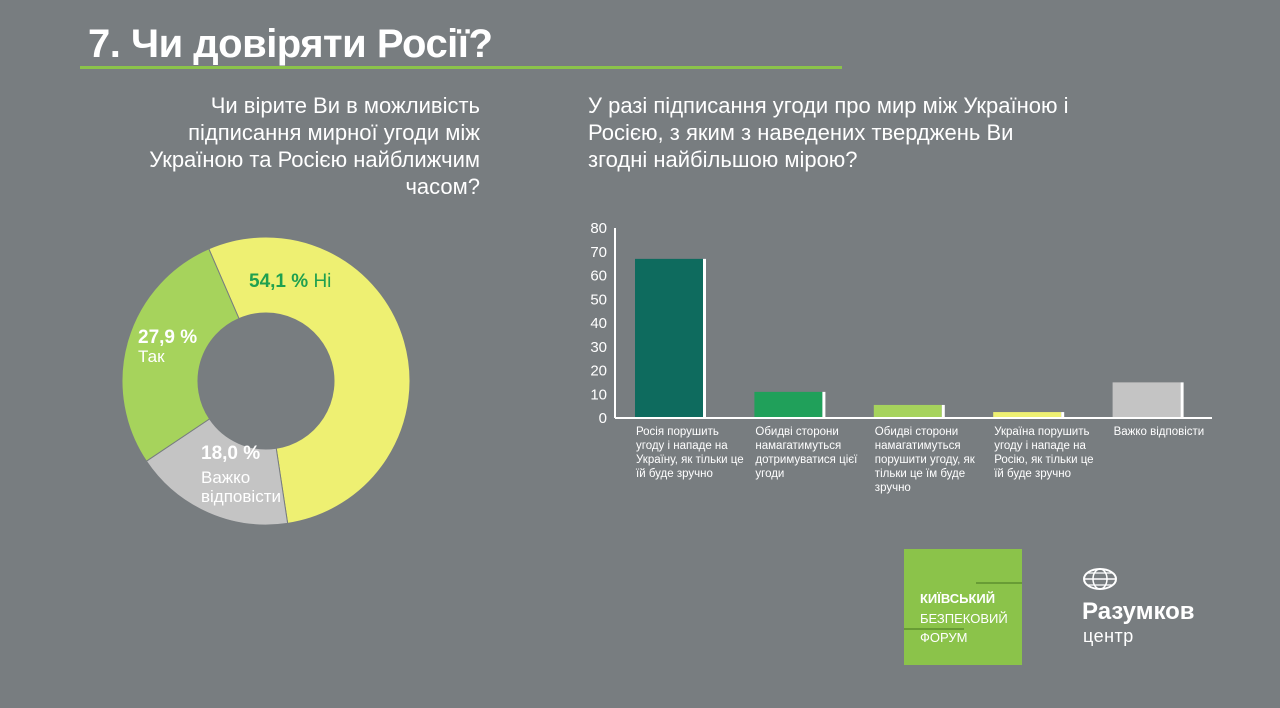 The width and height of the screenshot is (1280, 708). Describe the element at coordinates (598, 228) in the screenshot. I see `y-tick-label: 80` at that location.